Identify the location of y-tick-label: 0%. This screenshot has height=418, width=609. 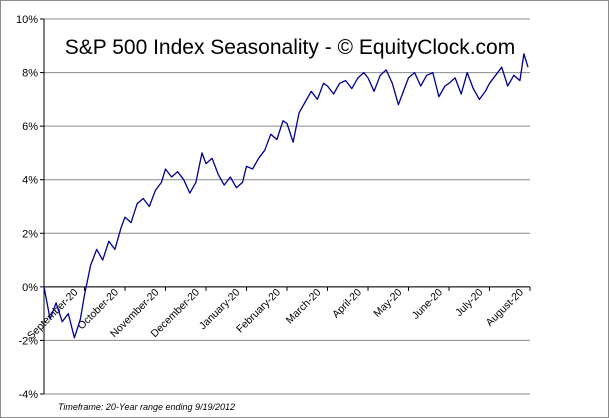
(30, 288).